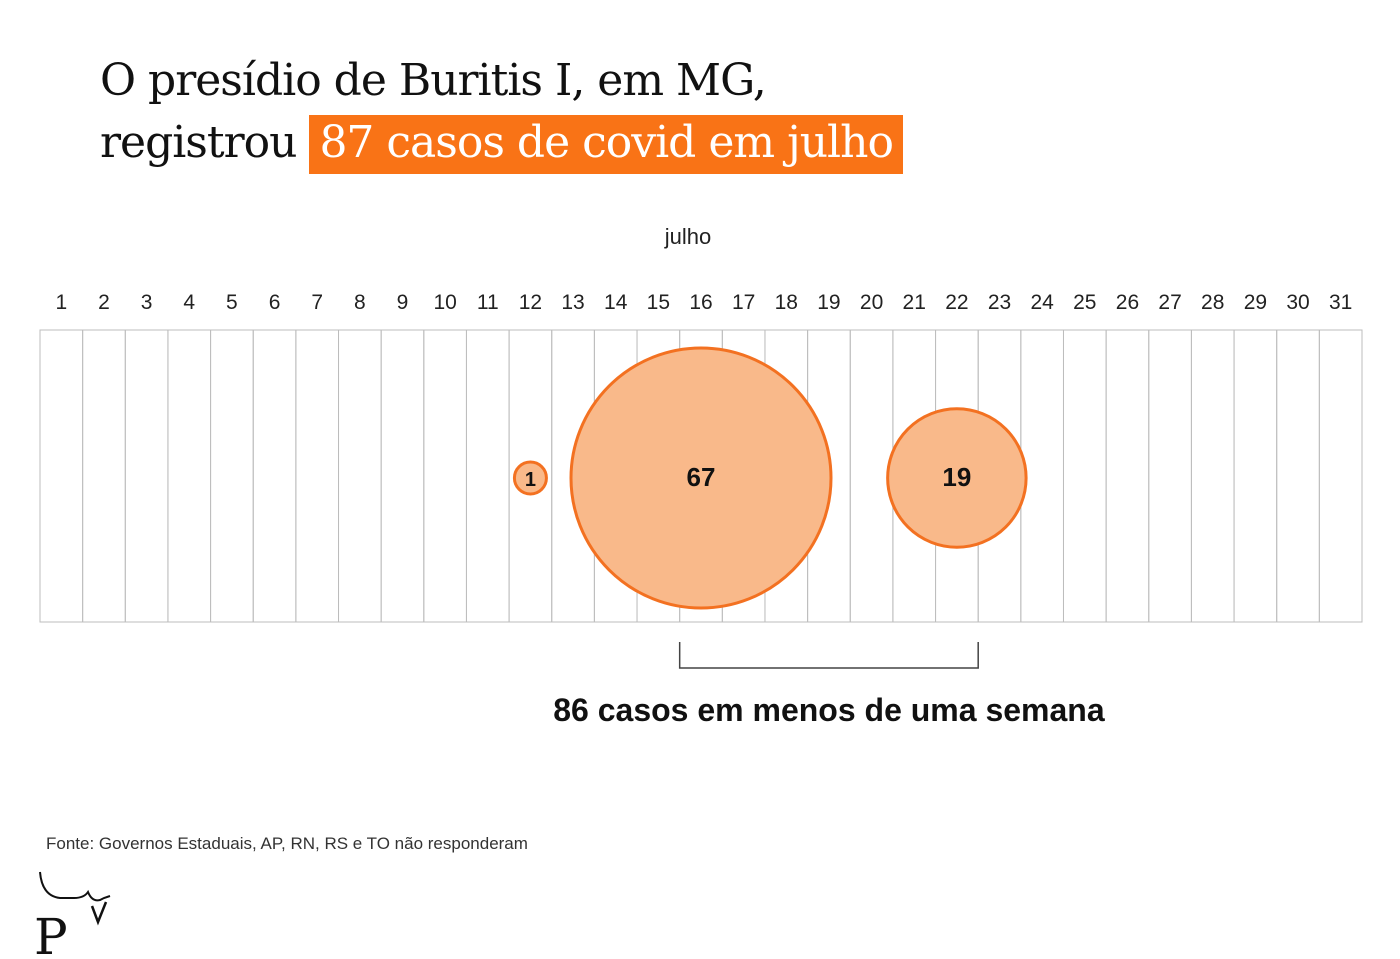  What do you see at coordinates (1169, 302) in the screenshot?
I see `day-label: 27` at bounding box center [1169, 302].